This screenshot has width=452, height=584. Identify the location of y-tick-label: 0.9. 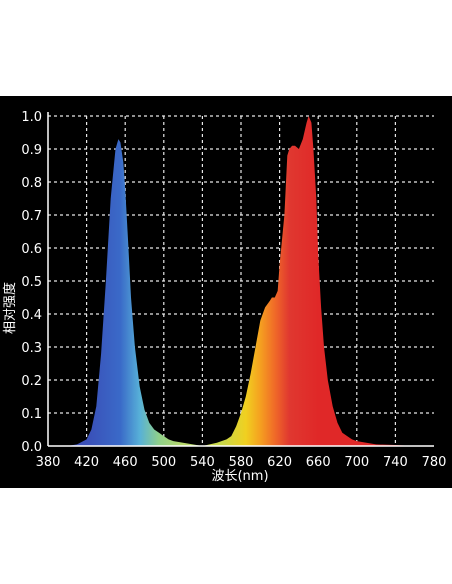
(31, 150).